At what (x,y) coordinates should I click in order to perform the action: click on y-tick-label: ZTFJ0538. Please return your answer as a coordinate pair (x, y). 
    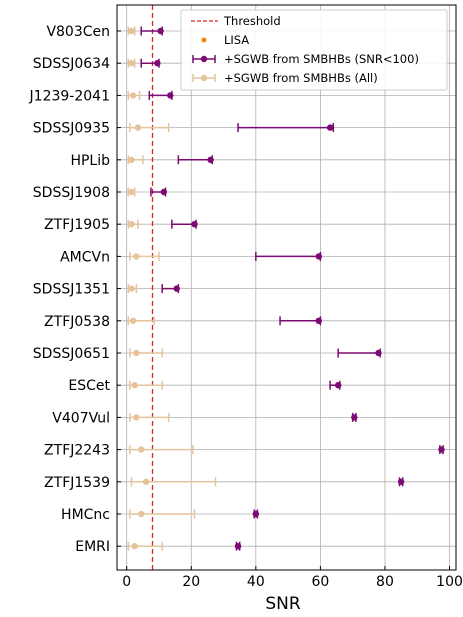
    Looking at the image, I should click on (77, 322).